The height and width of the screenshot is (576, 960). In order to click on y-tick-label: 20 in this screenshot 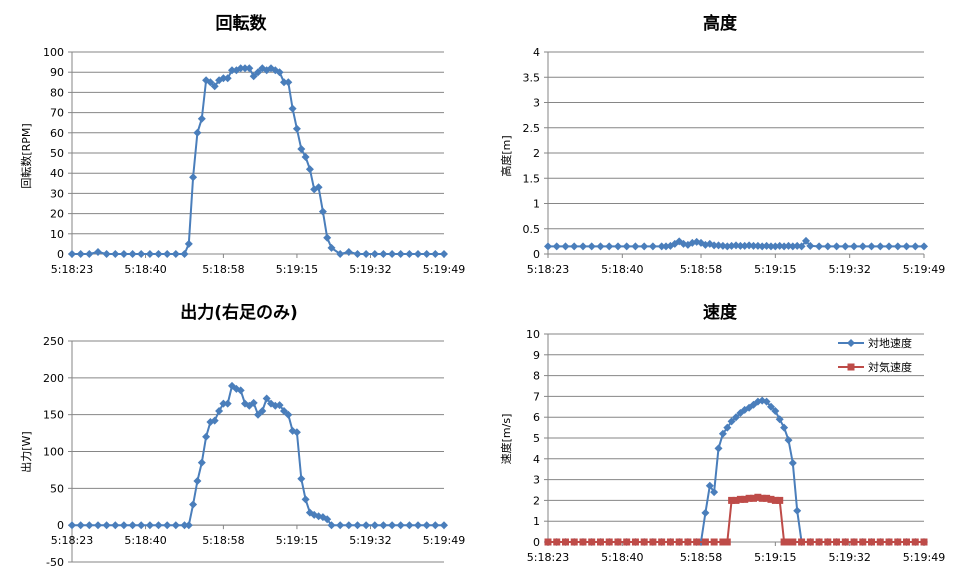, I will do `click(57, 214)`.